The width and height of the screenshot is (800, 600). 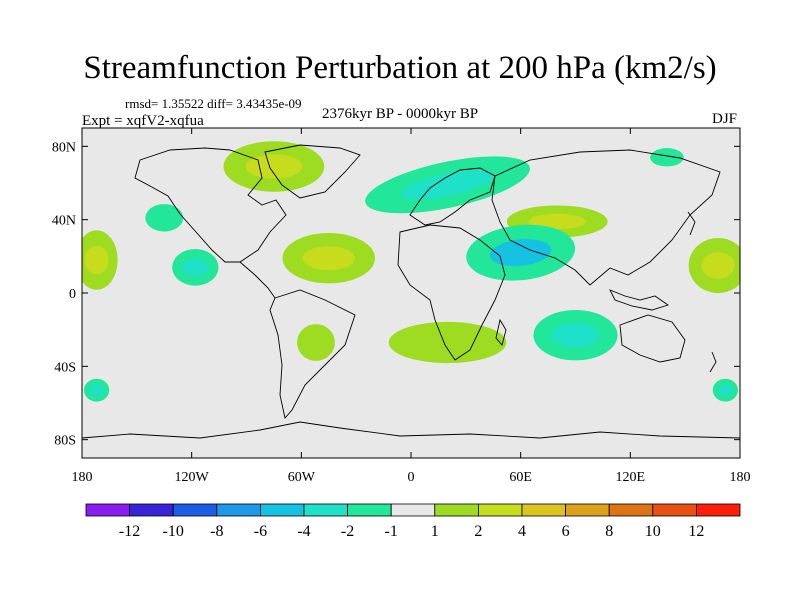 I want to click on coast-greenland, so click(x=312, y=171).